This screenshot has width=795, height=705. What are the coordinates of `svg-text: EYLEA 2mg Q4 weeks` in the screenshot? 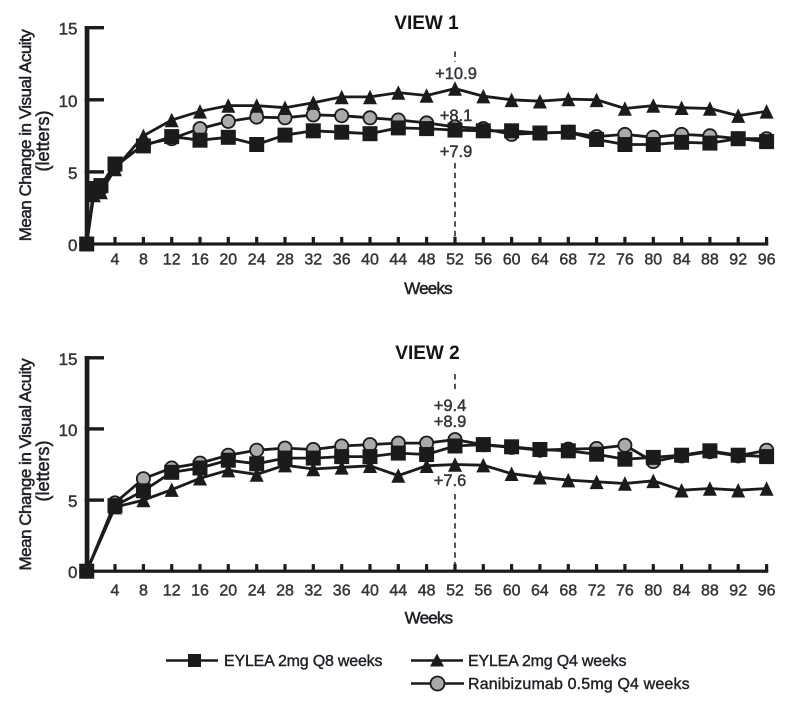 It's located at (547, 661).